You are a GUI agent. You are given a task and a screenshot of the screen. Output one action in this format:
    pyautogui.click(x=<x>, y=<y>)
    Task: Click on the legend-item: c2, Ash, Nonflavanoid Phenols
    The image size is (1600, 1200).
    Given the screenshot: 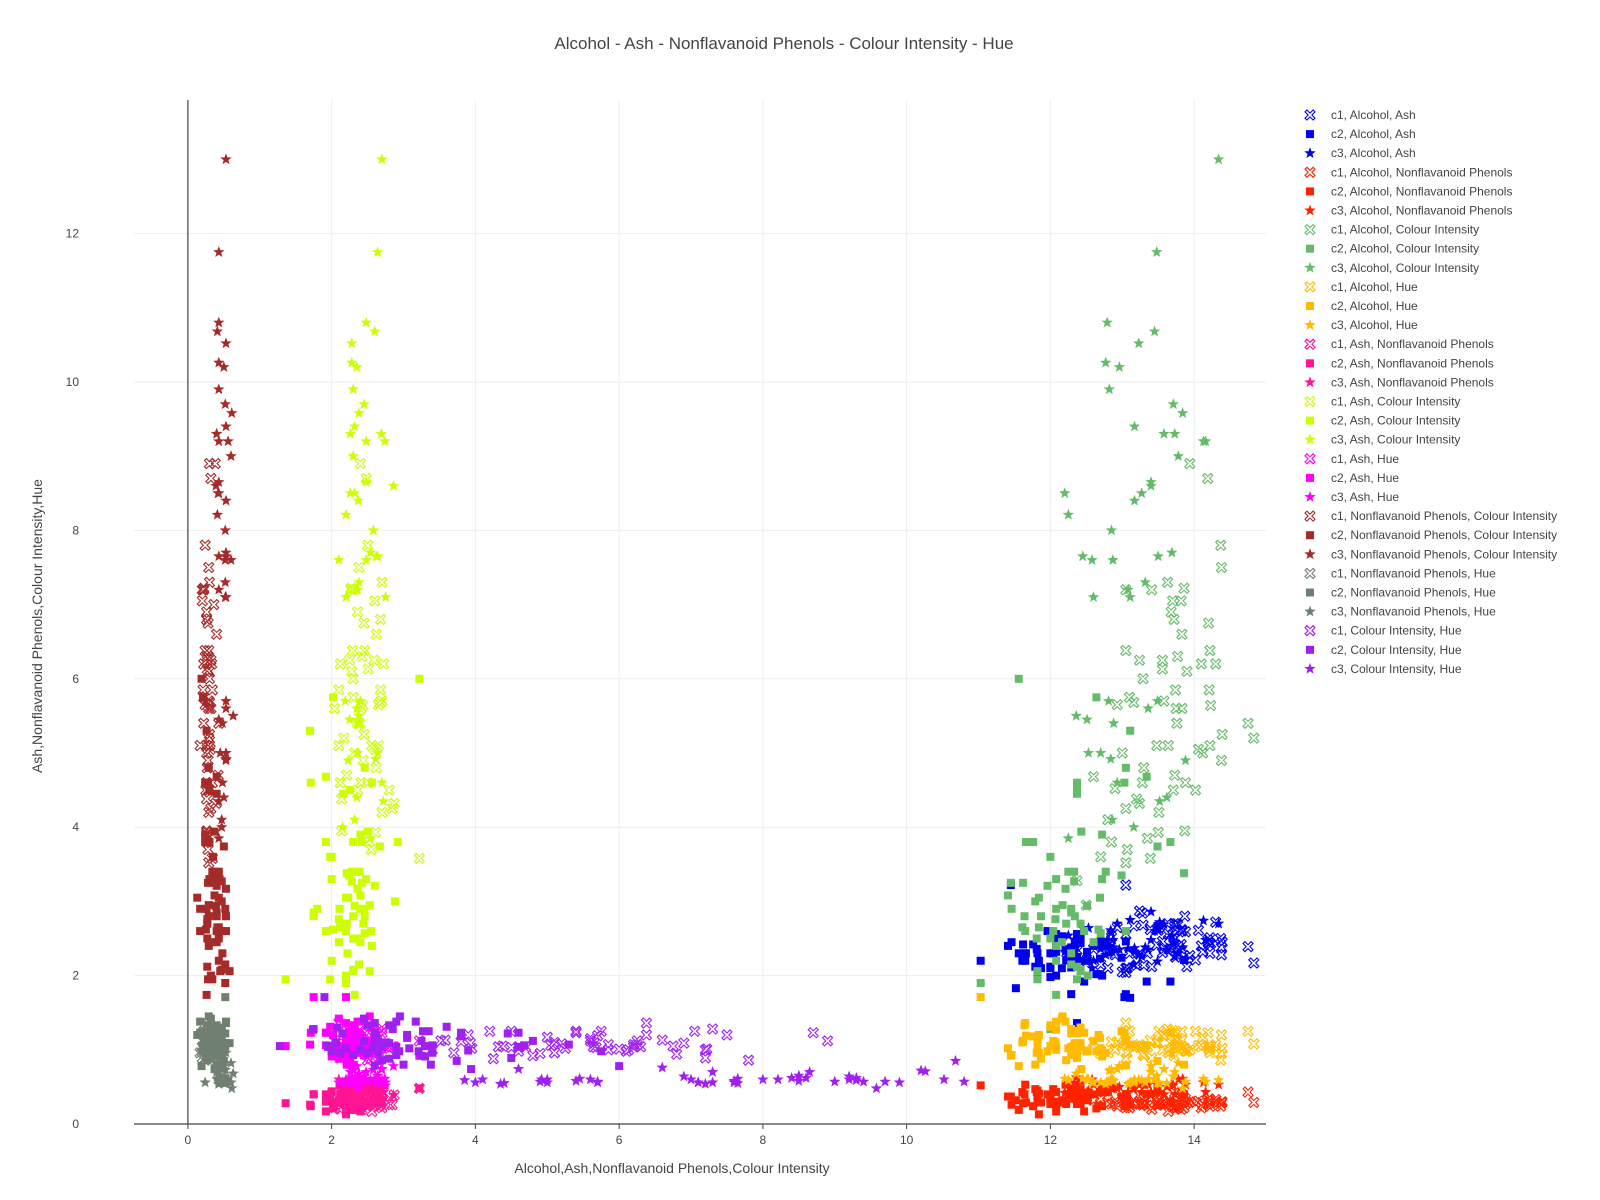 What is the action you would take?
    pyautogui.click(x=1400, y=363)
    